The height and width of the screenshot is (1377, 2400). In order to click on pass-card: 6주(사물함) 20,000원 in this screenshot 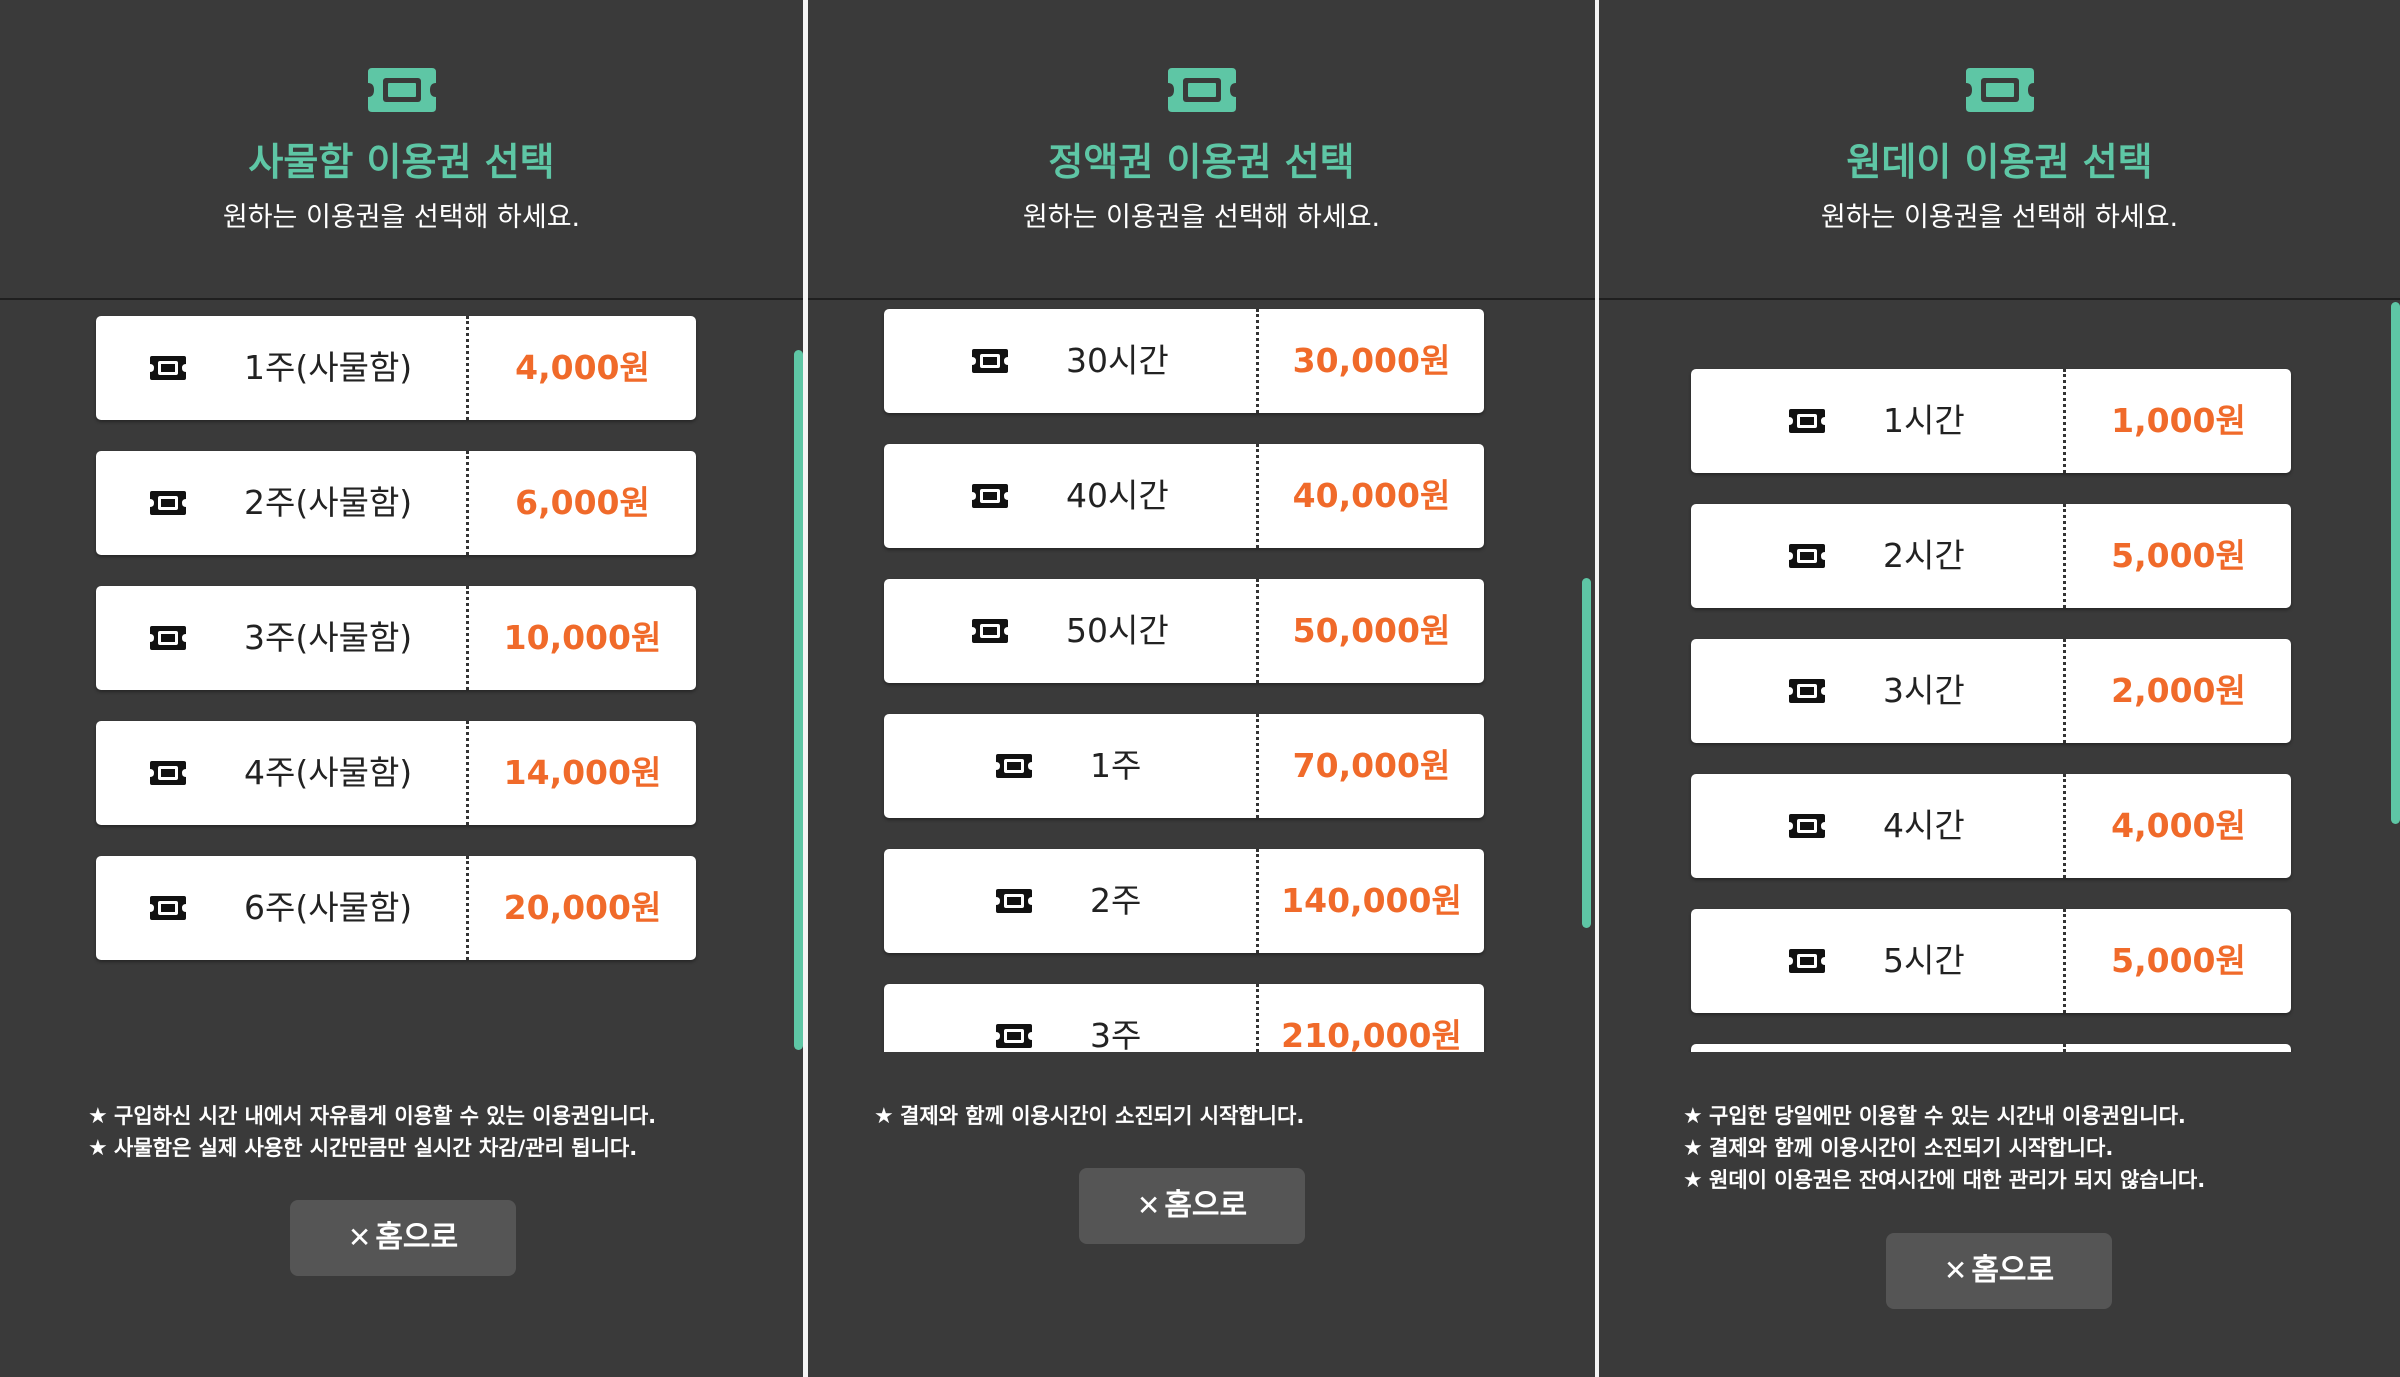, I will do `click(396, 908)`.